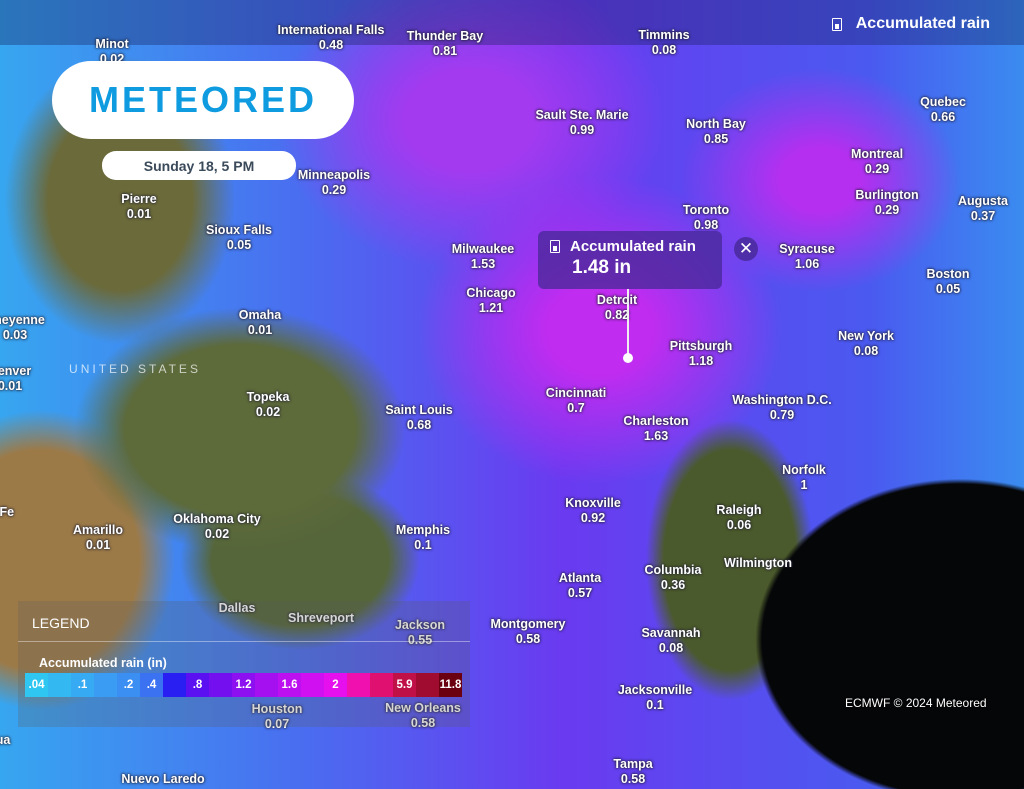 The width and height of the screenshot is (1024, 789). What do you see at coordinates (593, 503) in the screenshot?
I see `city-name: Knoxville` at bounding box center [593, 503].